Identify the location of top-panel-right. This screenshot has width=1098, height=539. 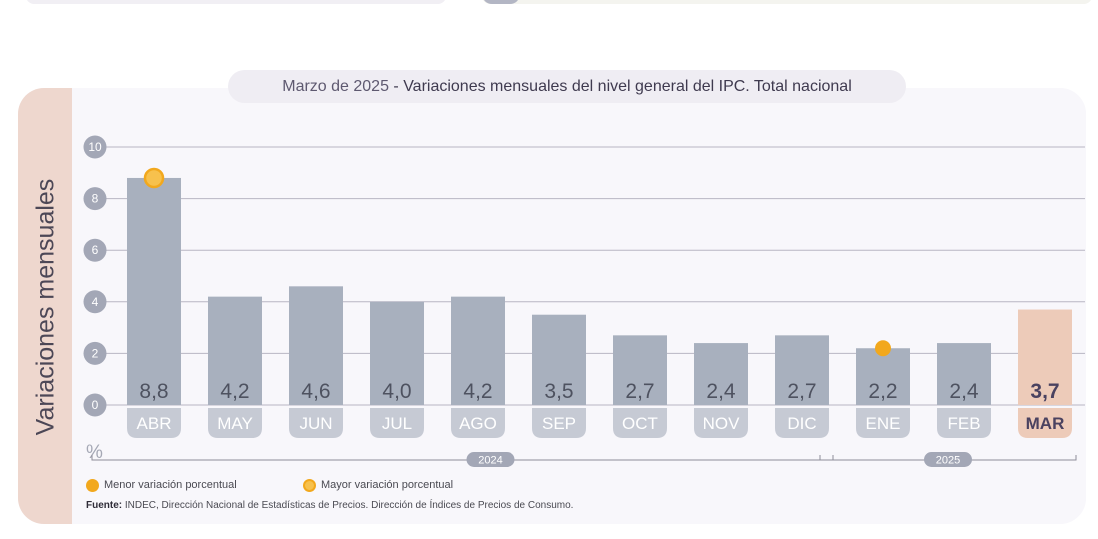
(787, 2).